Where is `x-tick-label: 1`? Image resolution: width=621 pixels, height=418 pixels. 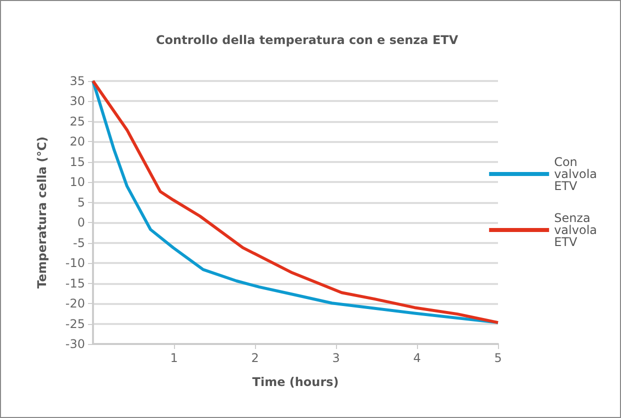 x-tick-label: 1 is located at coordinates (174, 358).